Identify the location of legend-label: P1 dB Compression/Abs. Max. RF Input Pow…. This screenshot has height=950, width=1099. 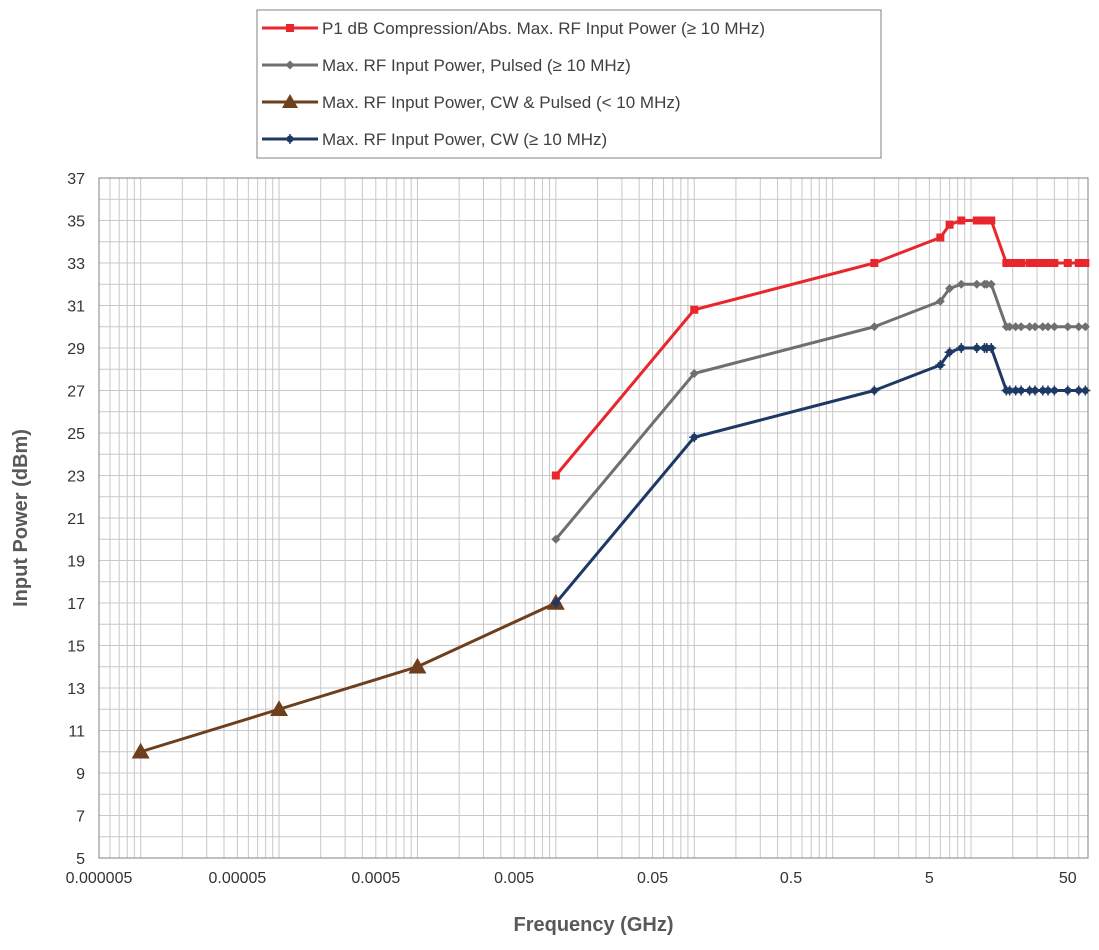
(543, 28).